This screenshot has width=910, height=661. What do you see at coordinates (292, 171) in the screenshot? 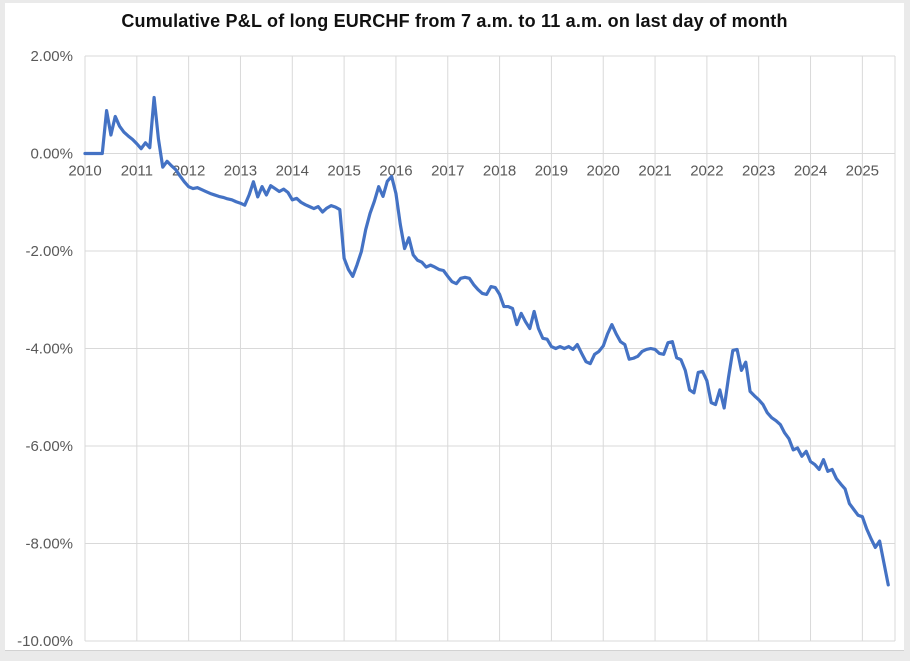
I see `x-axis-tick-label: 2014` at bounding box center [292, 171].